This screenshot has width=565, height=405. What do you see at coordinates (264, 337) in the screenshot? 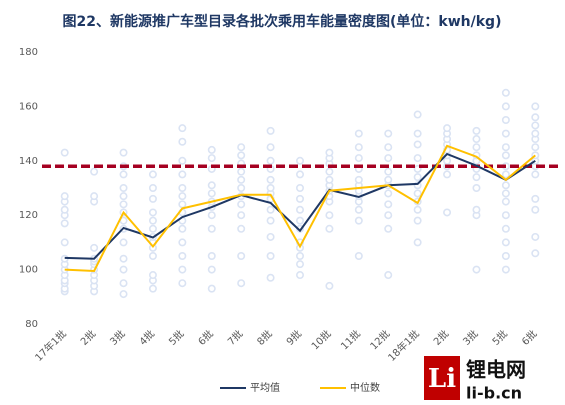
I see `x-tick-label: 8批` at bounding box center [264, 337].